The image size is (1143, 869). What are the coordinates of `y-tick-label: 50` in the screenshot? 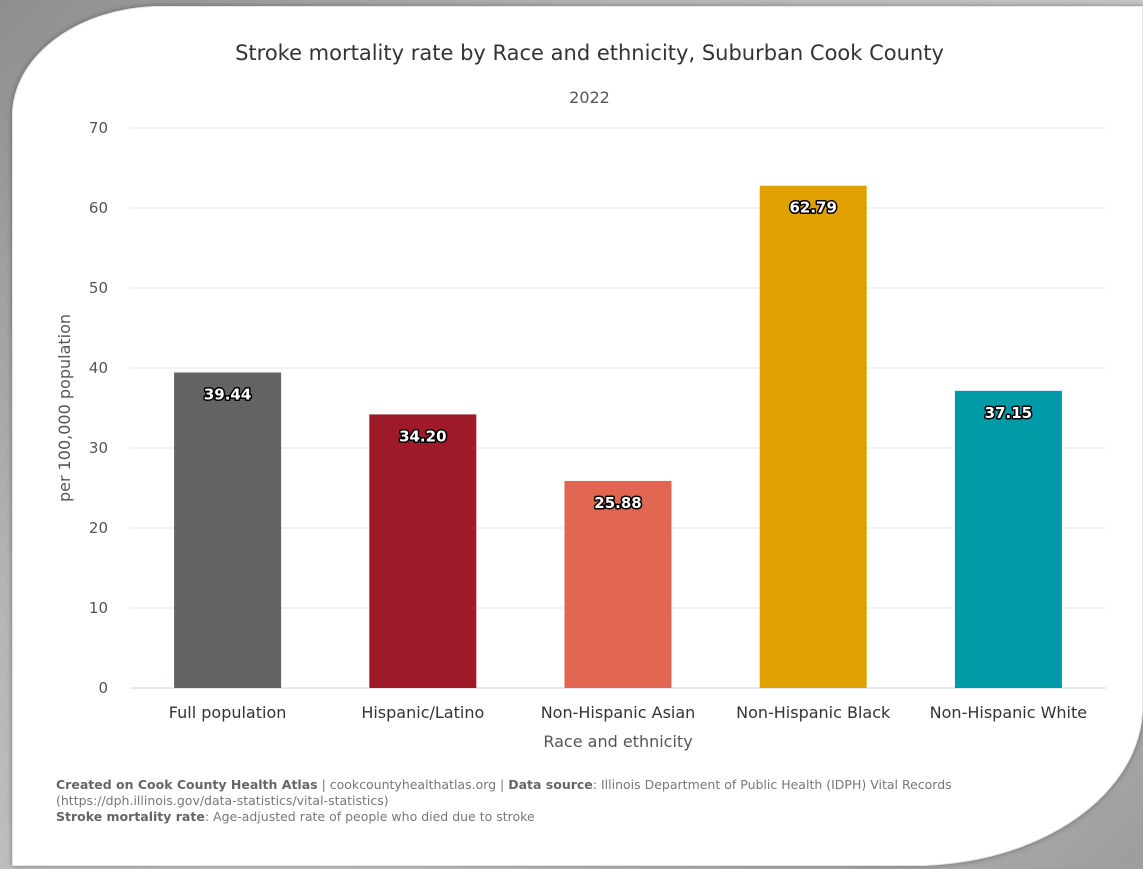 It's located at (98, 288).